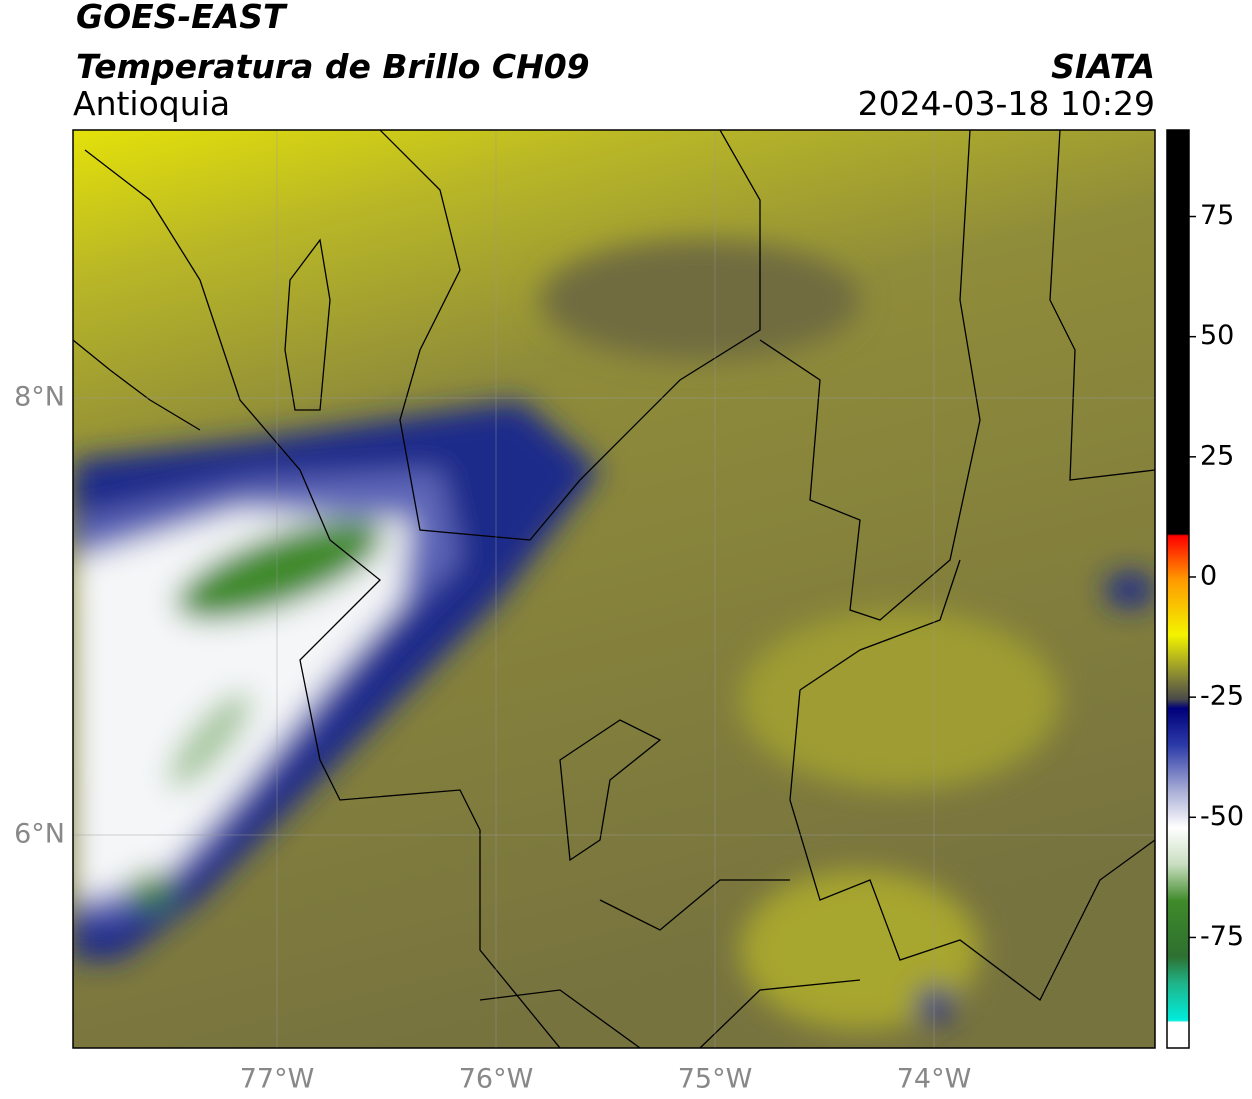 This screenshot has height=1099, width=1252. I want to click on colorbar-tick-label: 50, so click(1217, 335).